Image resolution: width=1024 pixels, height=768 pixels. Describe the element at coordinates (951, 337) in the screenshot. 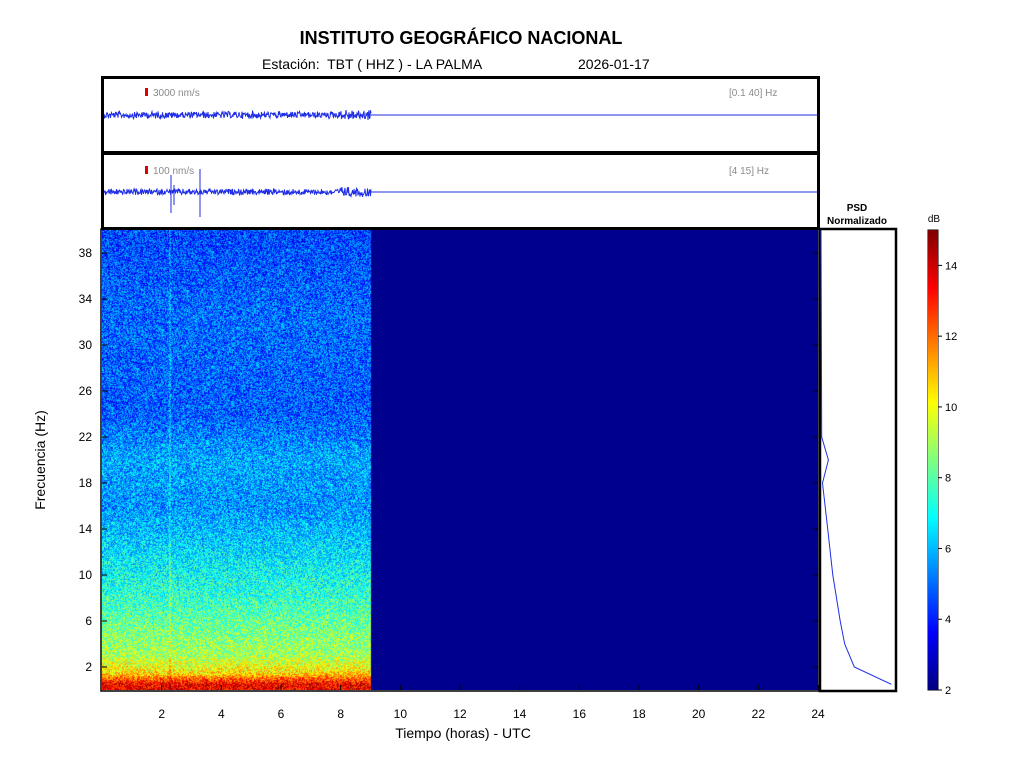

I see `colorbar-tick-label: 12` at that location.